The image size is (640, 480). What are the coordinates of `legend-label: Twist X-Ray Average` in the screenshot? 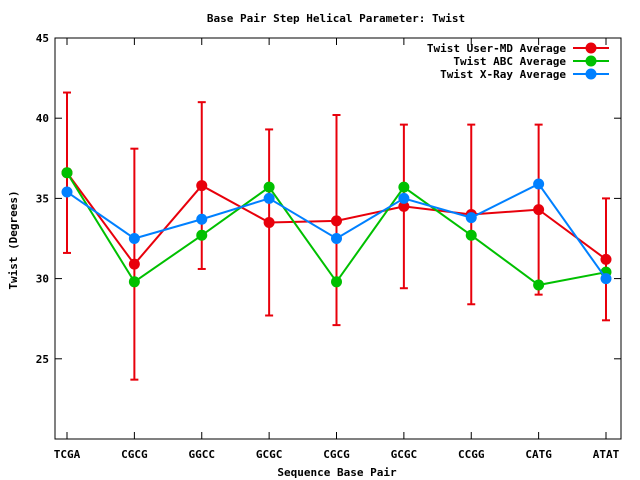 It's located at (503, 74).